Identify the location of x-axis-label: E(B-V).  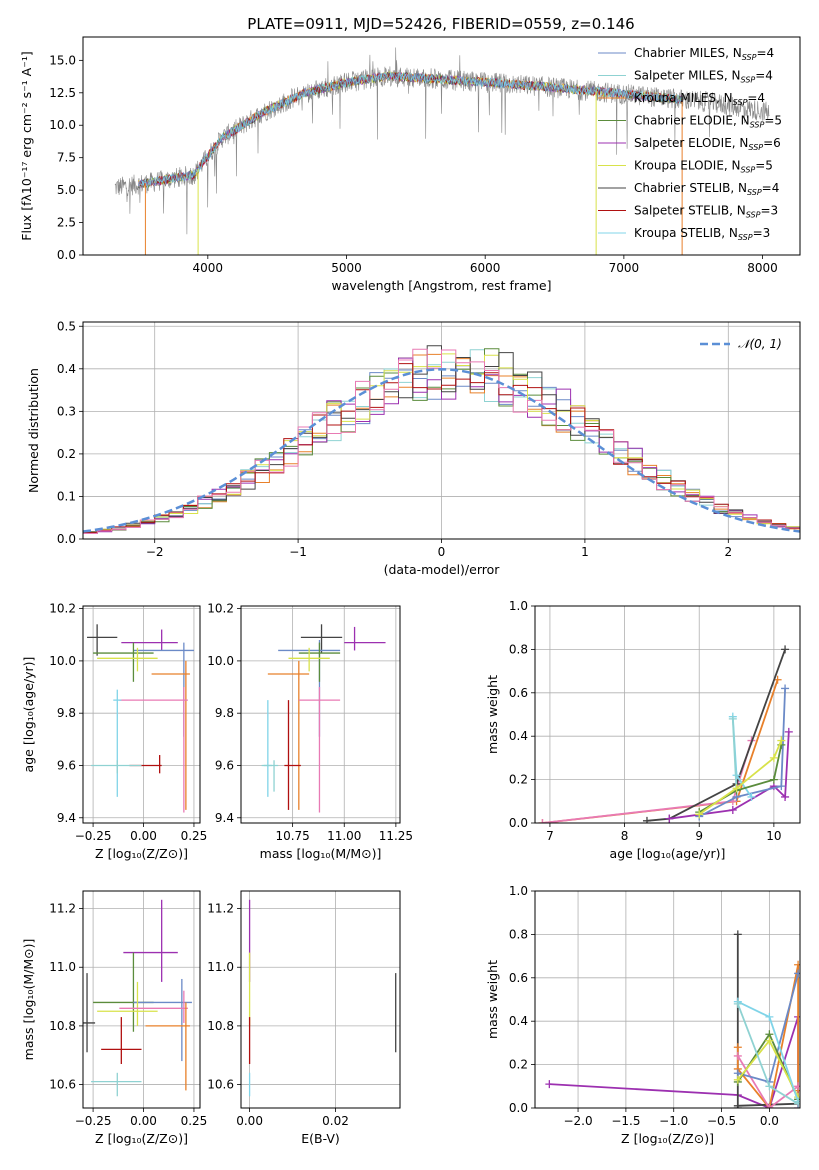
(320, 1138).